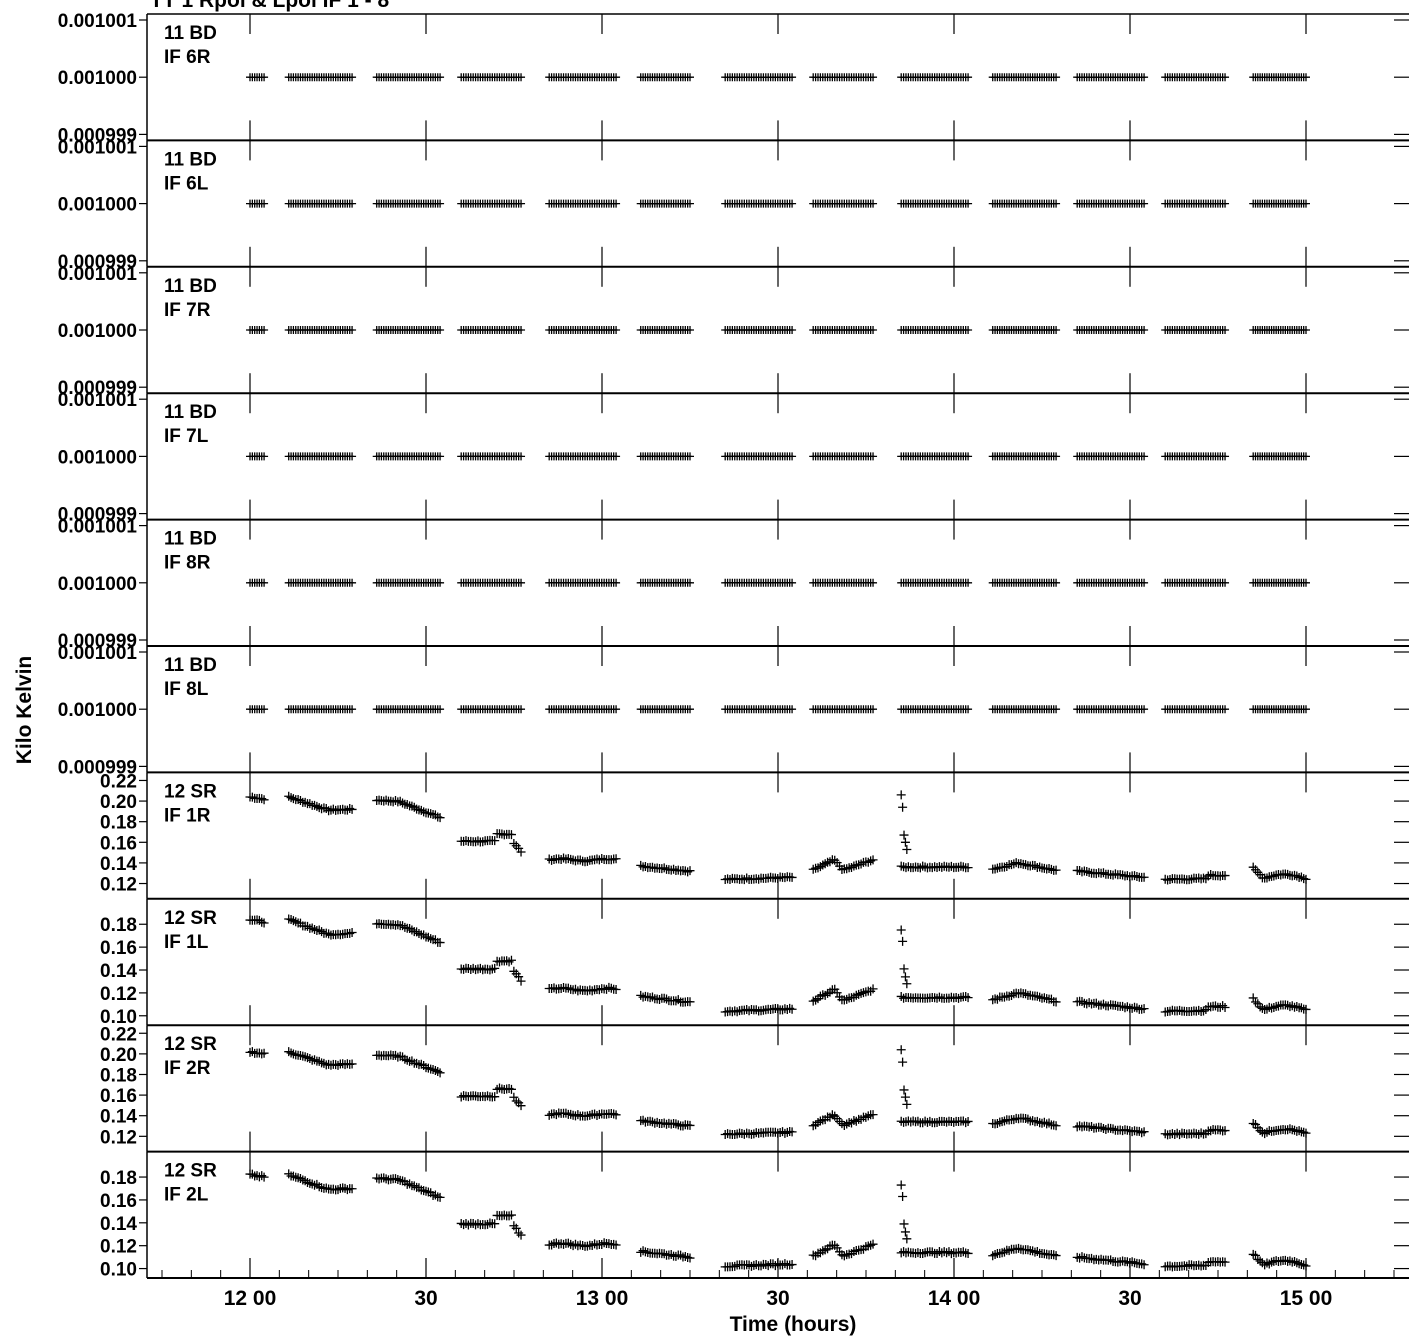 The width and height of the screenshot is (1409, 1338). Describe the element at coordinates (778, 203) in the screenshot. I see `data-series` at that location.